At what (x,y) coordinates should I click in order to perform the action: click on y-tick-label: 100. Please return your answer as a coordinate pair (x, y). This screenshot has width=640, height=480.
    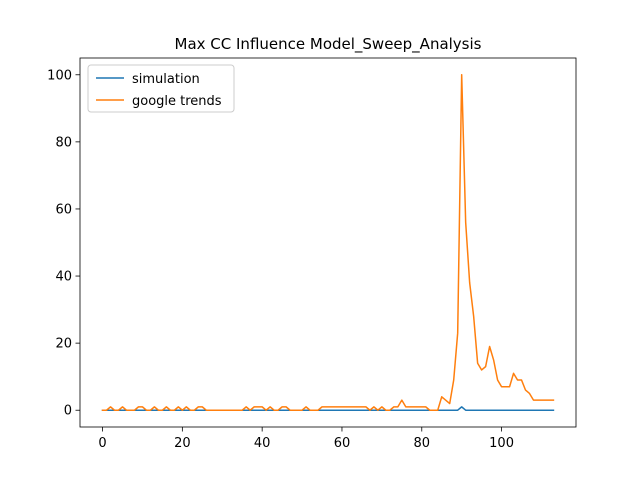
    Looking at the image, I should click on (59, 75).